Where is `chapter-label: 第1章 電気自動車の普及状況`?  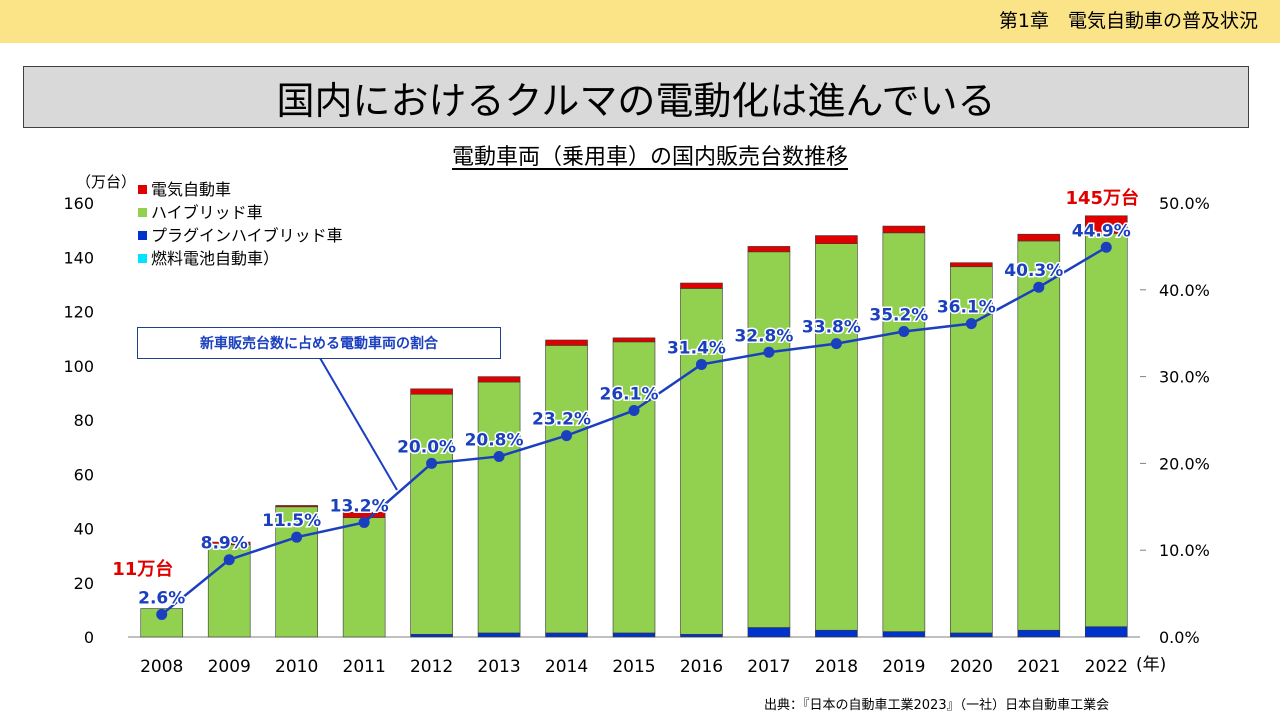 chapter-label: 第1章 電気自動車の普及状況 is located at coordinates (1128, 21).